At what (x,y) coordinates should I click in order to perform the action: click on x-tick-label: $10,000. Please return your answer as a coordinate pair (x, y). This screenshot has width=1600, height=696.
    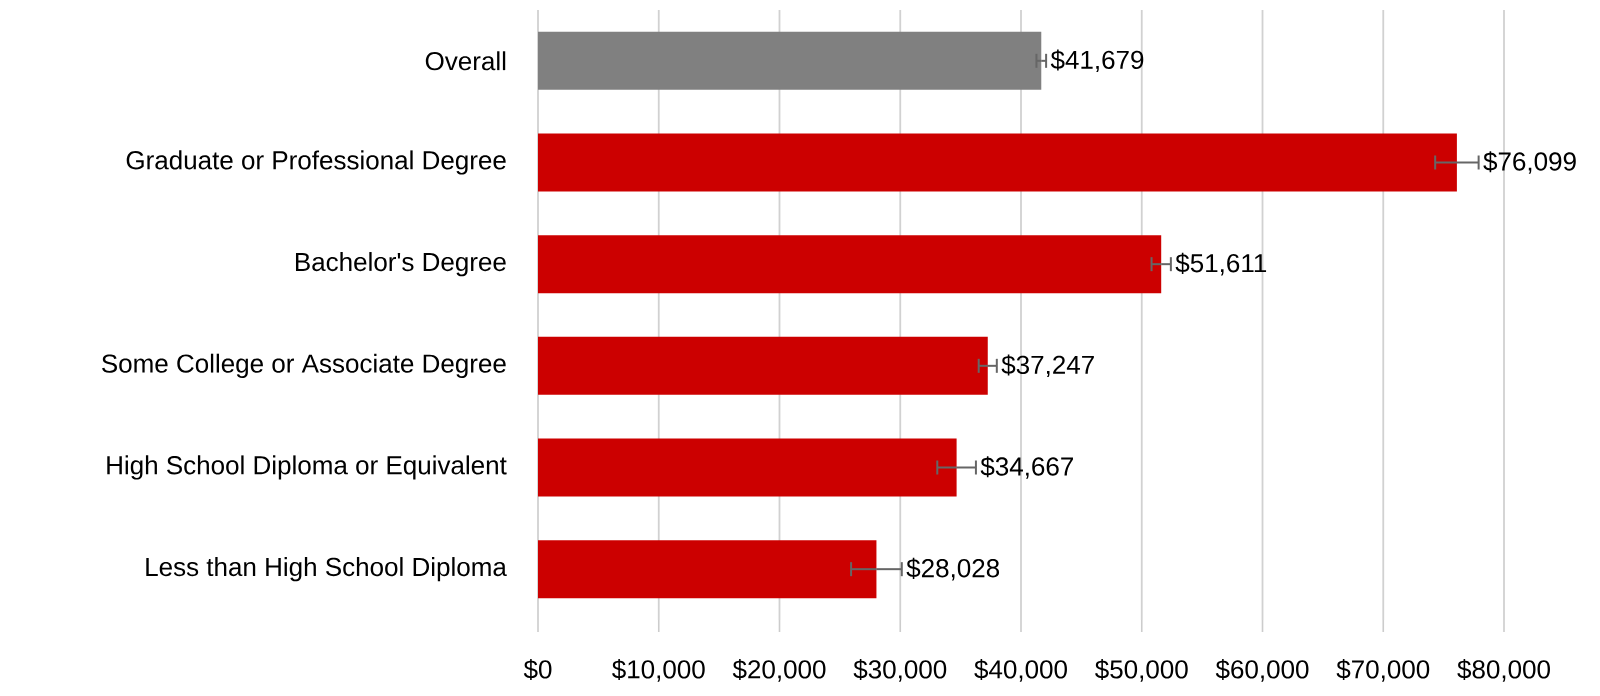
    Looking at the image, I should click on (658, 670).